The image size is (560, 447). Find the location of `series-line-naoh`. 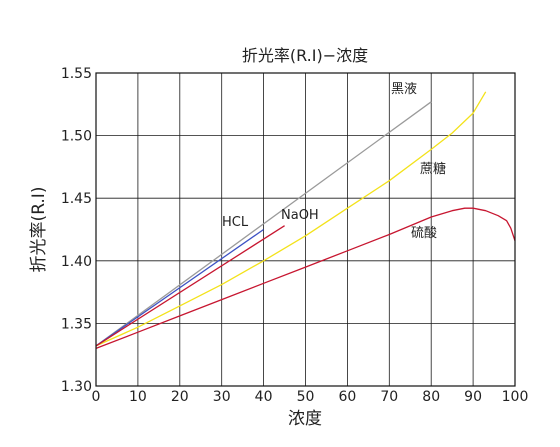

series-line-naoh is located at coordinates (190, 286).